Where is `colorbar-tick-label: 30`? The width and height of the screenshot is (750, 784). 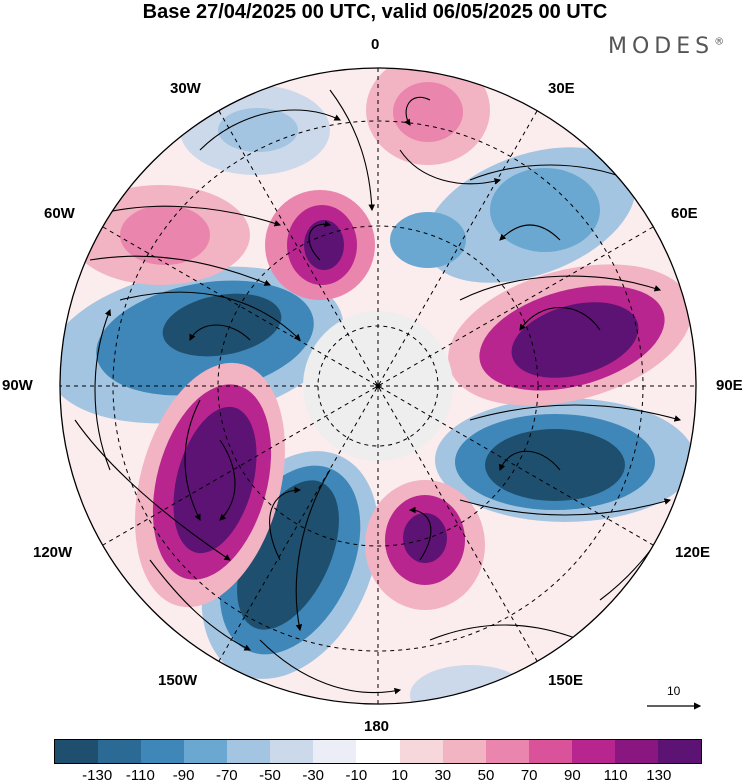
colorbar-tick-label: 30 is located at coordinates (443, 775).